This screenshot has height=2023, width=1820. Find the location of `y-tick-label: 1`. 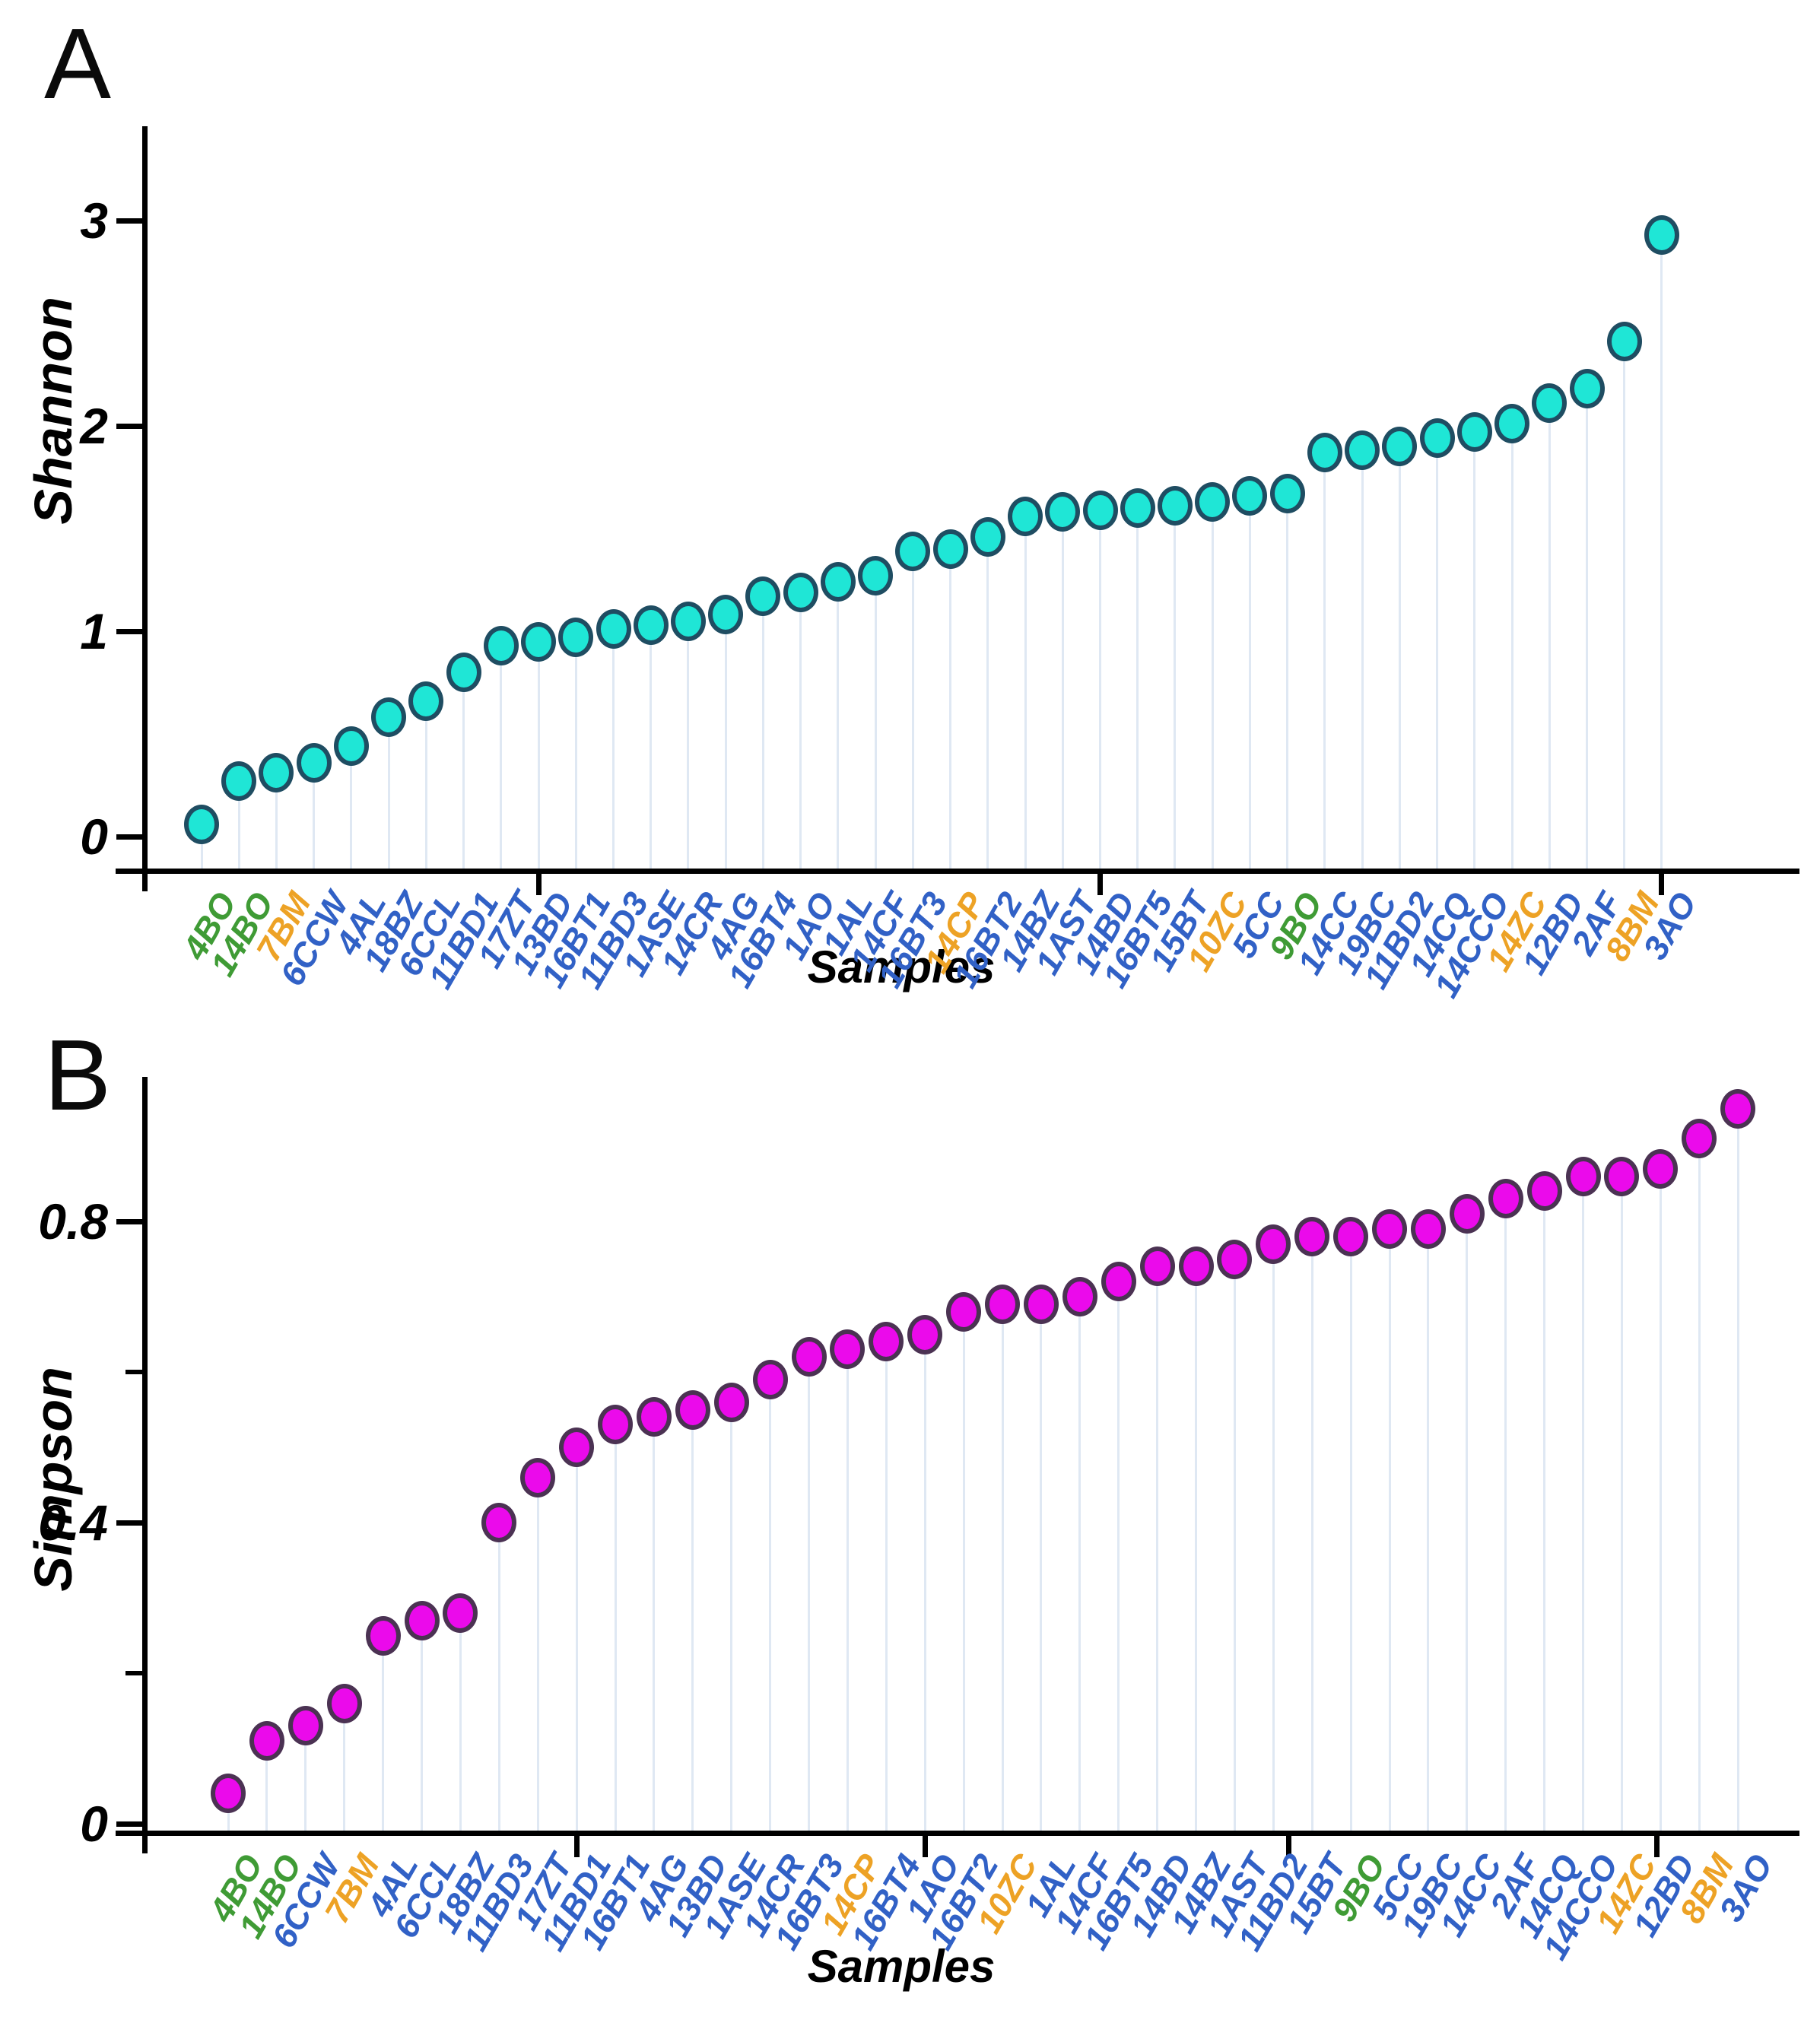

y-tick-label: 1 is located at coordinates (94, 631).